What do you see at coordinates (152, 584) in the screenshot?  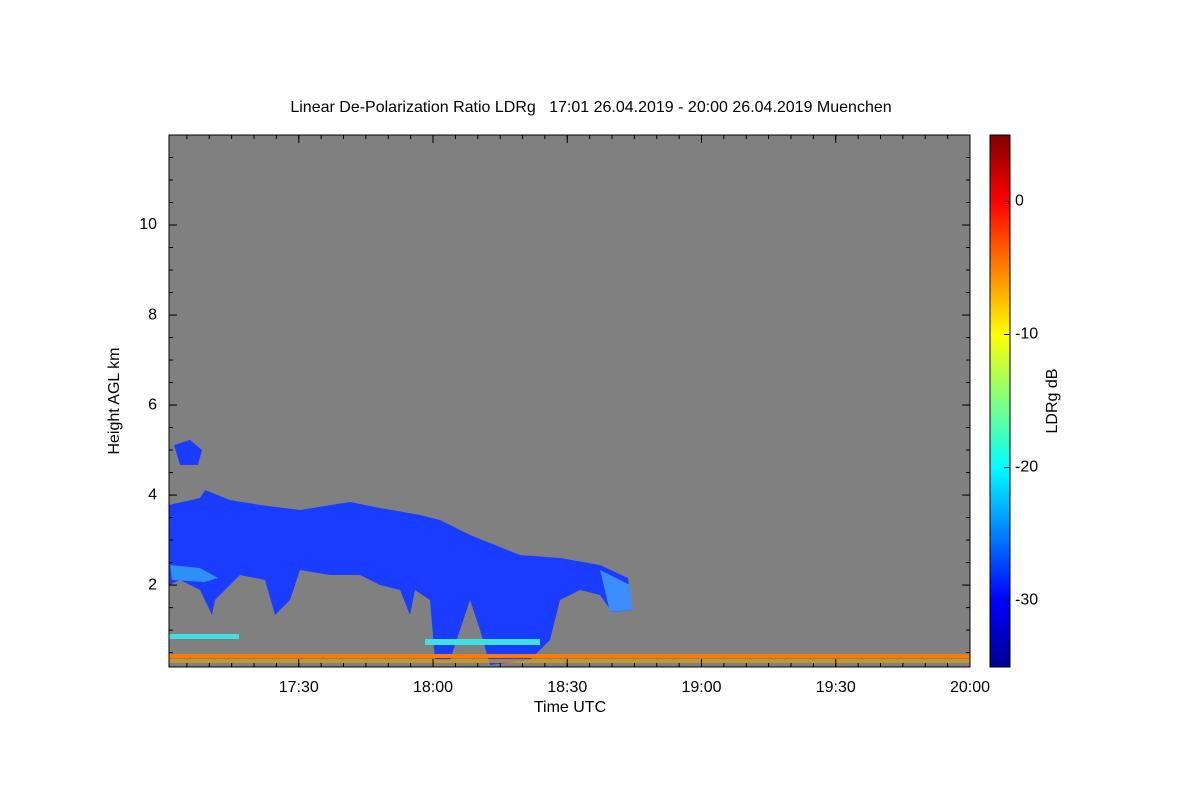 I see `y-tick-label: 2` at bounding box center [152, 584].